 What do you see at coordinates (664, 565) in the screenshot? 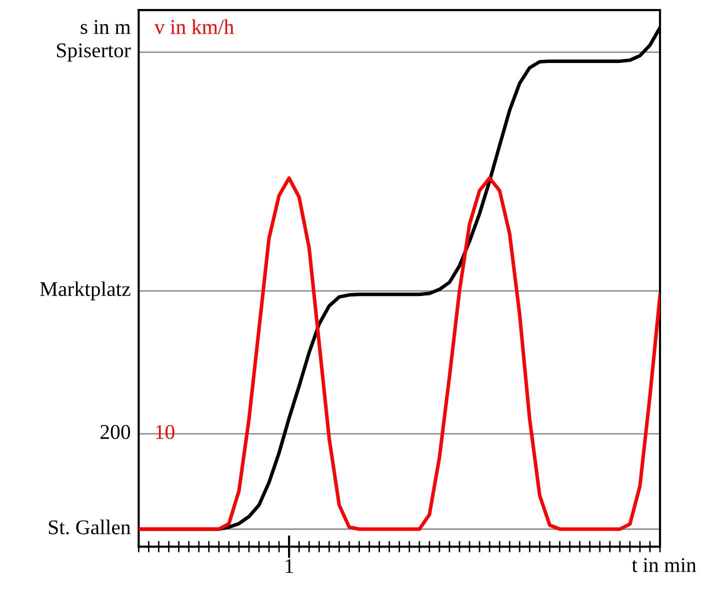
I see `x-axis-title: t in min` at bounding box center [664, 565].